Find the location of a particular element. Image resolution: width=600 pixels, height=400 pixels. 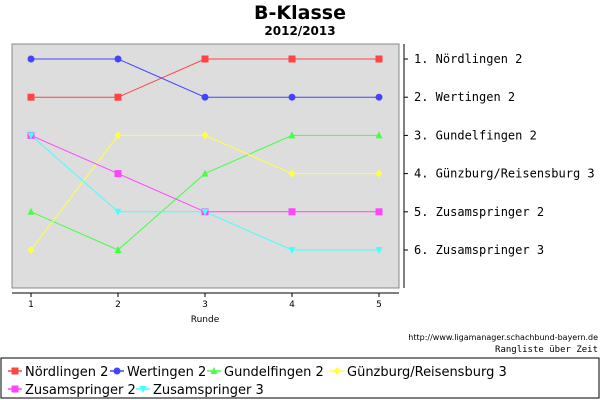

x-tick-label: 4 is located at coordinates (292, 305).